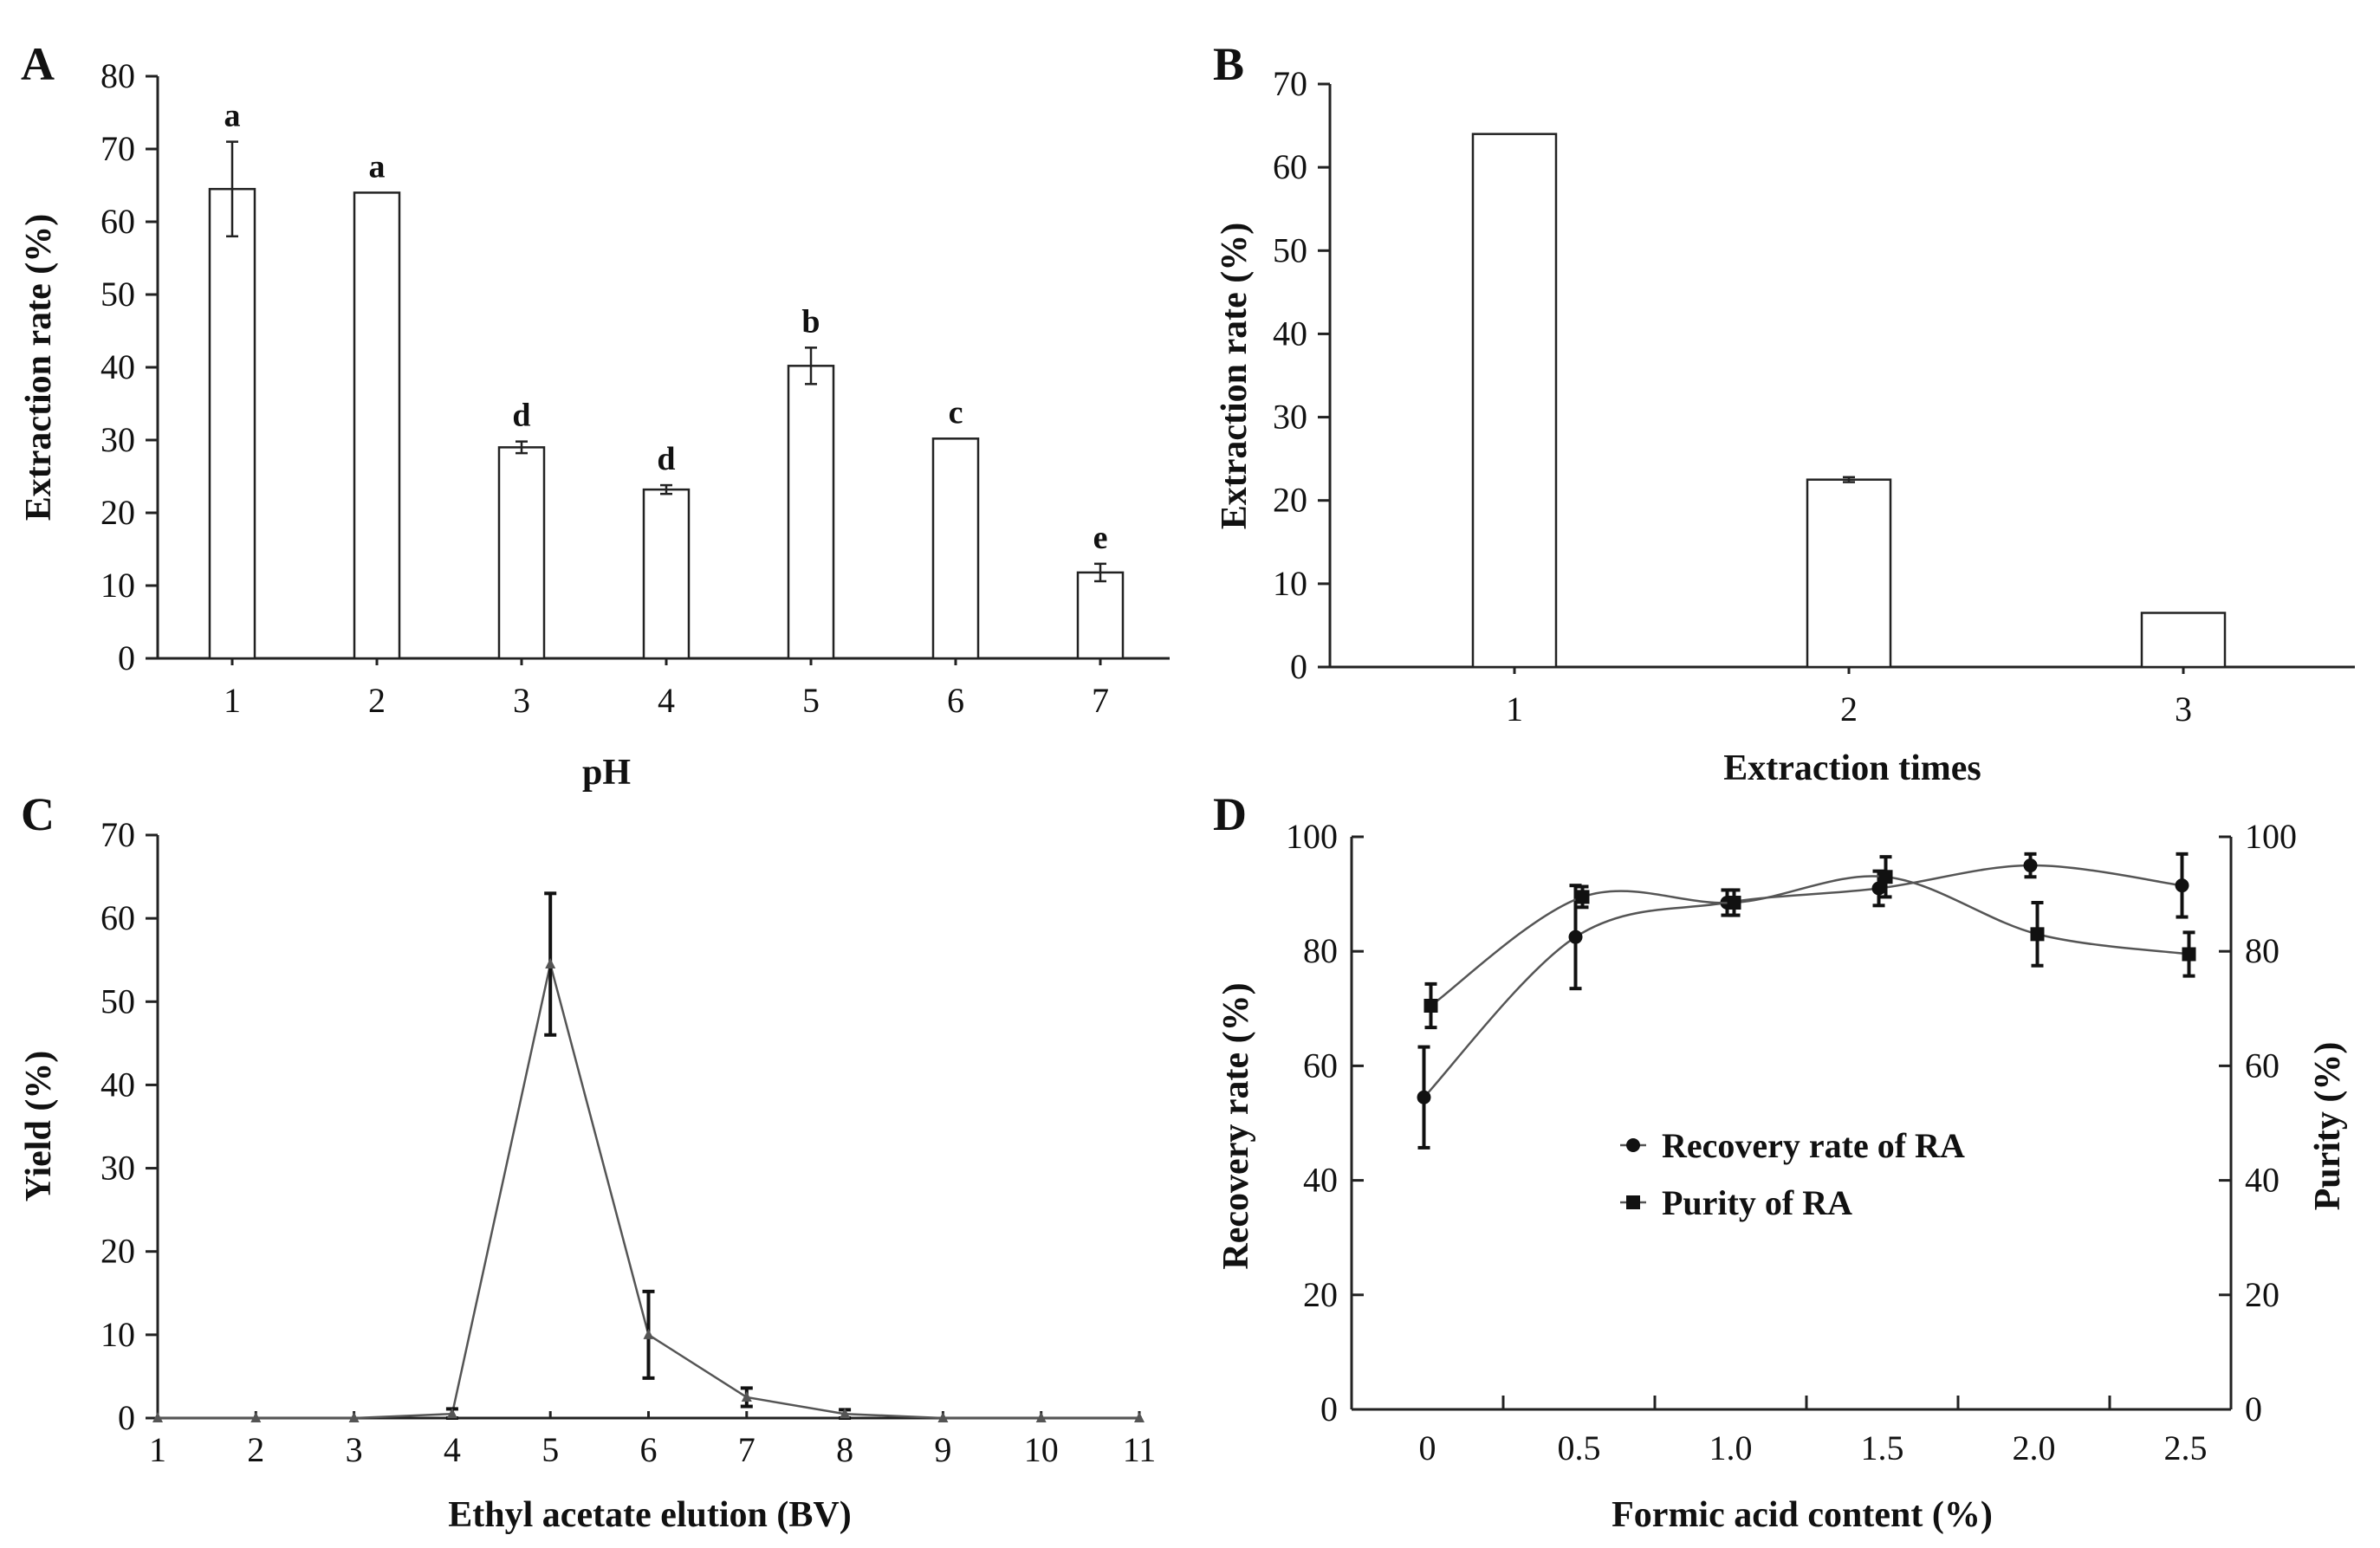 The image size is (2380, 1548). Describe the element at coordinates (2253, 1408) in the screenshot. I see `panel-d-y2-tick-label: 0` at that location.